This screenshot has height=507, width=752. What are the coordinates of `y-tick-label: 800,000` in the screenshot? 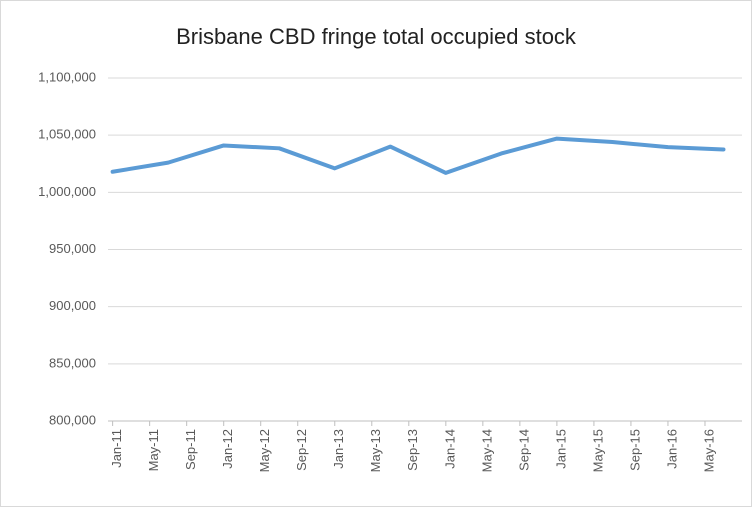 It's located at (72, 419).